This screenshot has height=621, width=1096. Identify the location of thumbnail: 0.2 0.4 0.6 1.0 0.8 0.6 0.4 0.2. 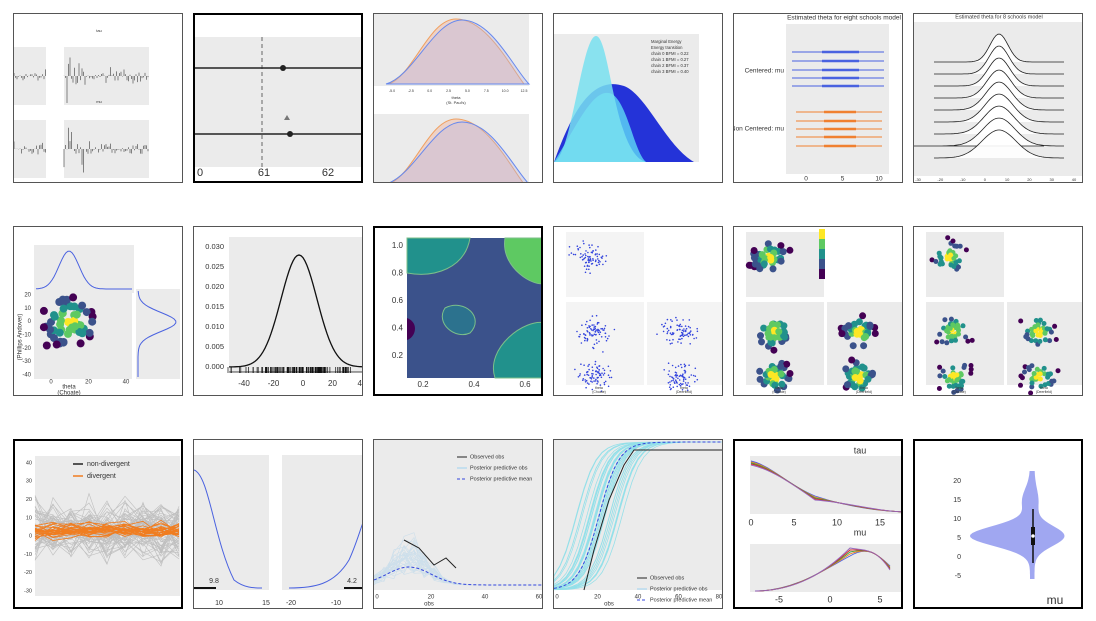
(458, 311).